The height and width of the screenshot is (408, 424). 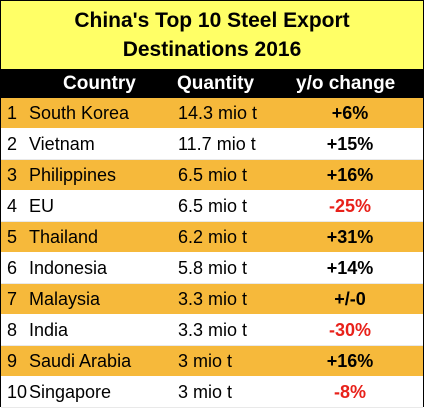 What do you see at coordinates (12, 268) in the screenshot?
I see `rank-cell: 6` at bounding box center [12, 268].